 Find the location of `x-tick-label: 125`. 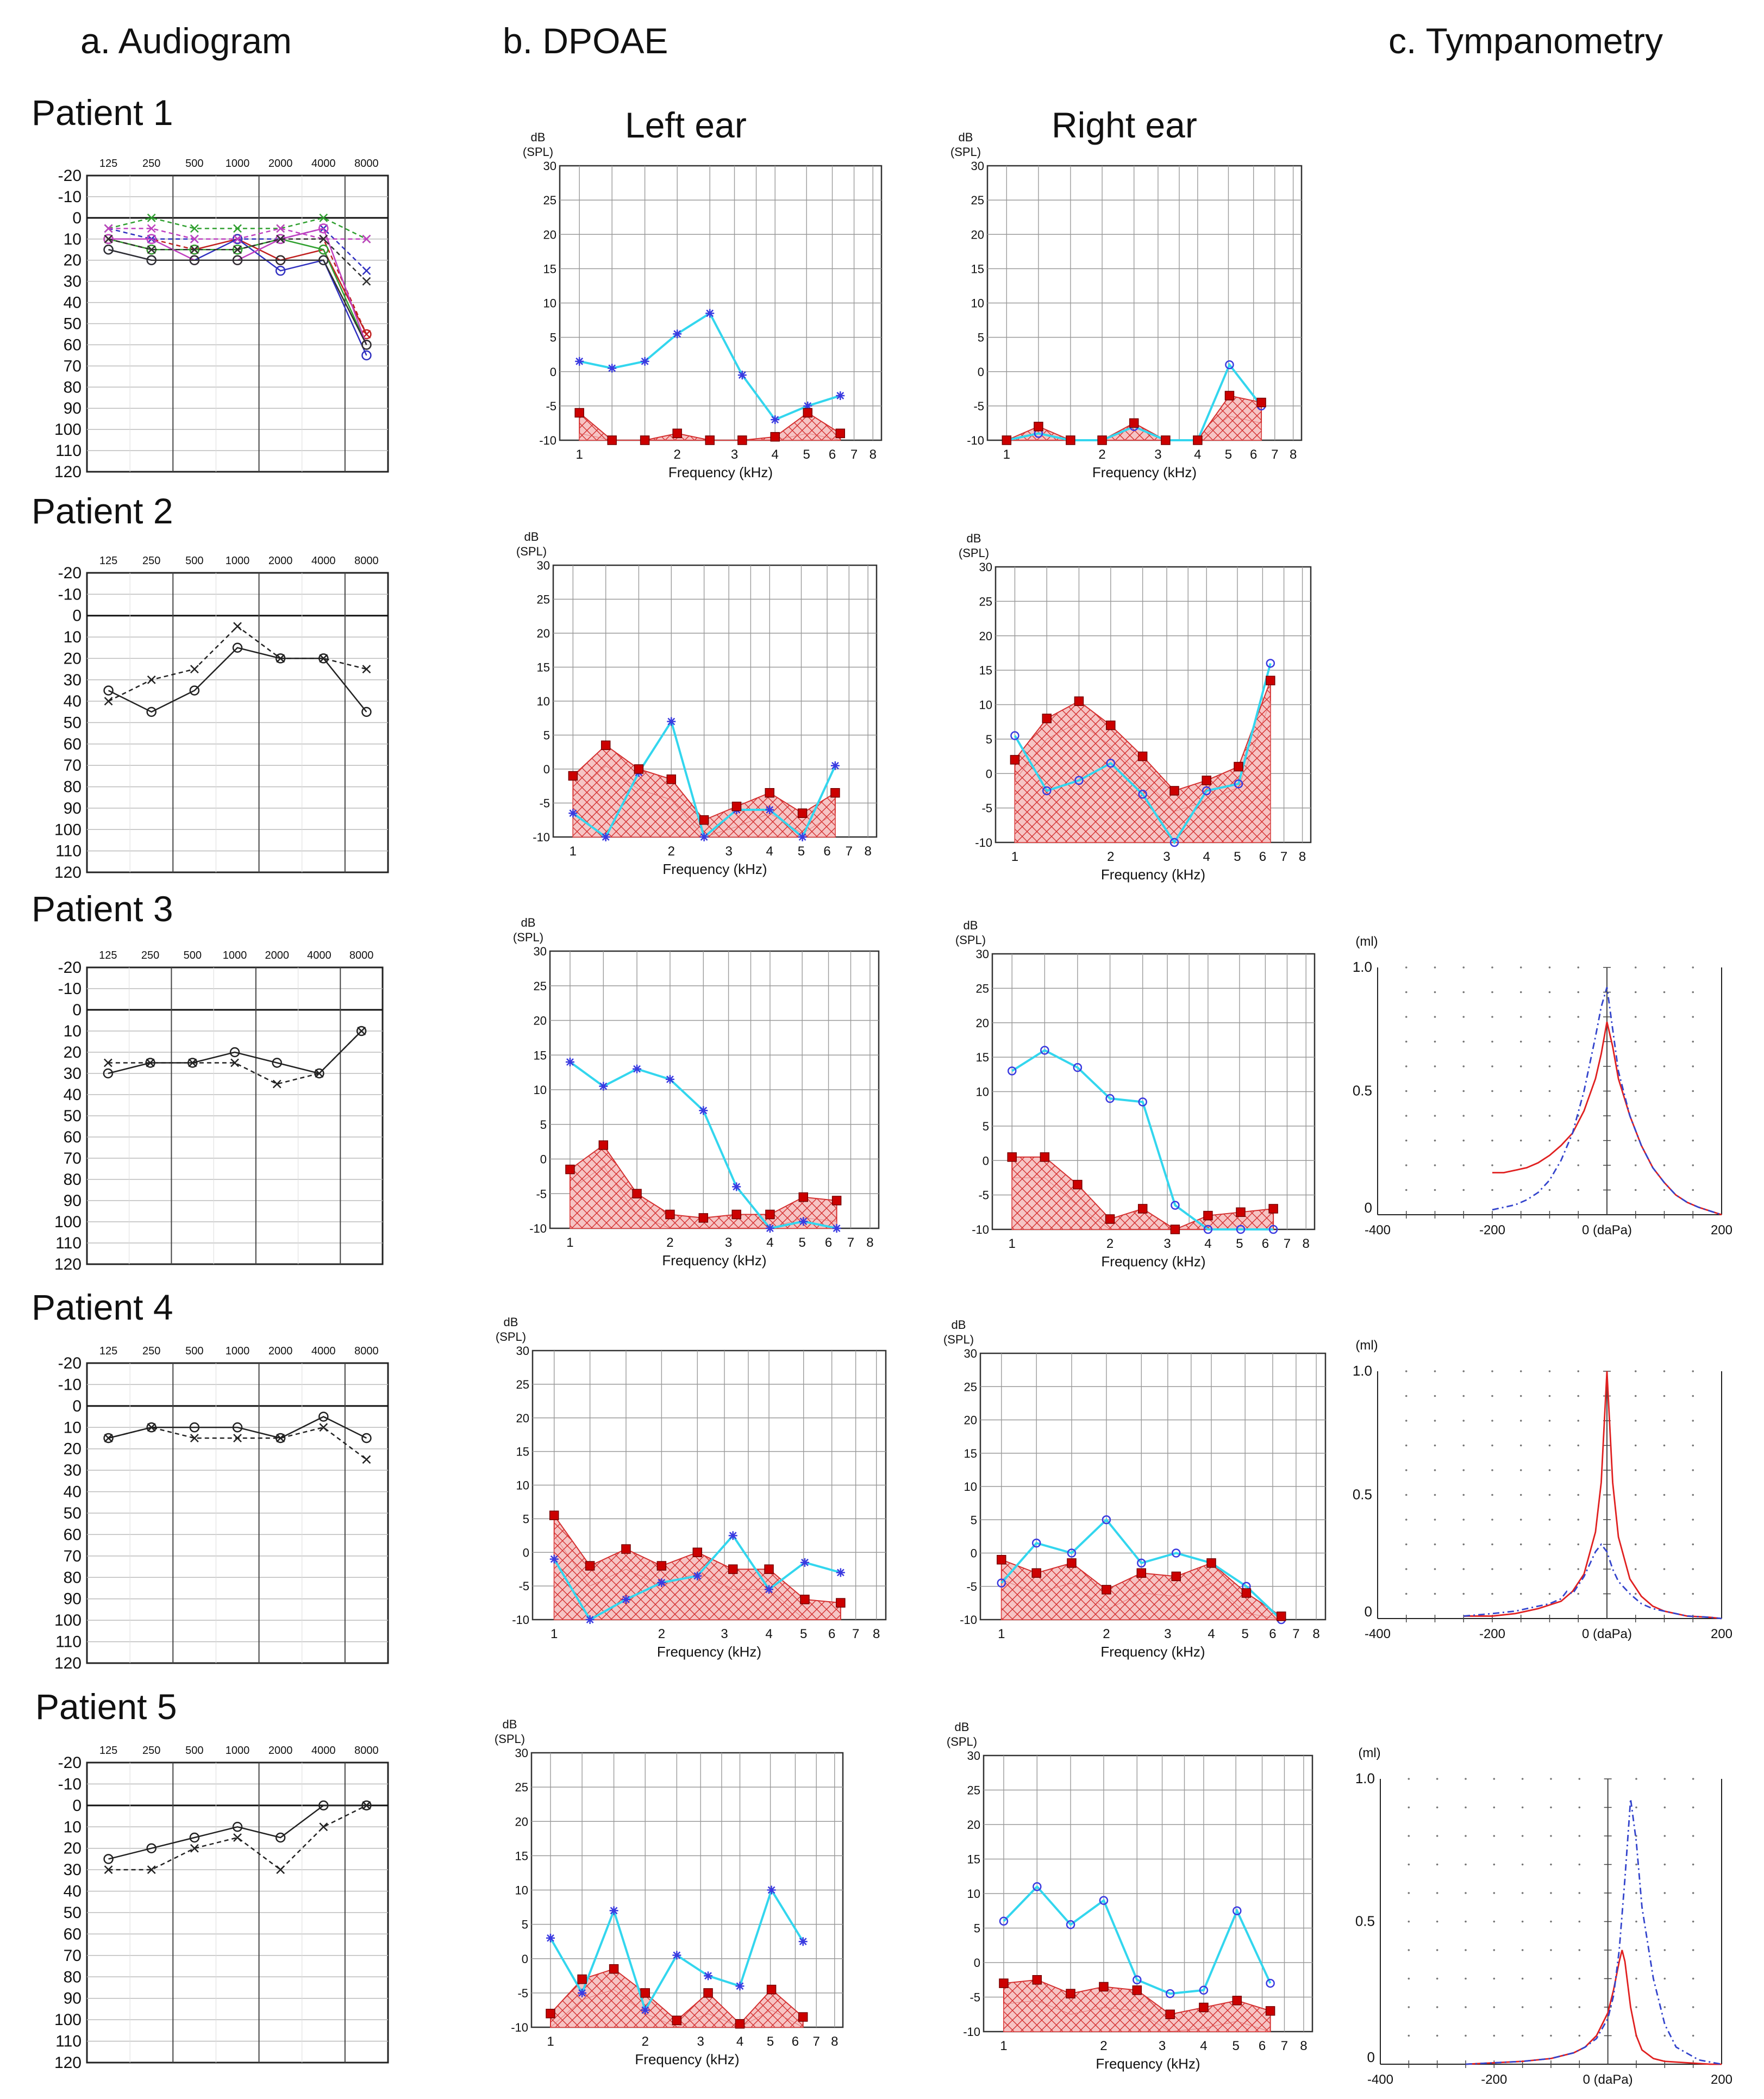

x-tick-label: 125 is located at coordinates (108, 955).